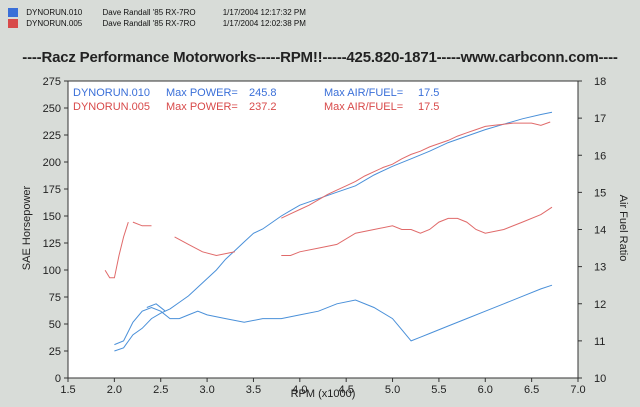 The width and height of the screenshot is (640, 407). What do you see at coordinates (600, 379) in the screenshot?
I see `y2-tick-label: 10` at bounding box center [600, 379].